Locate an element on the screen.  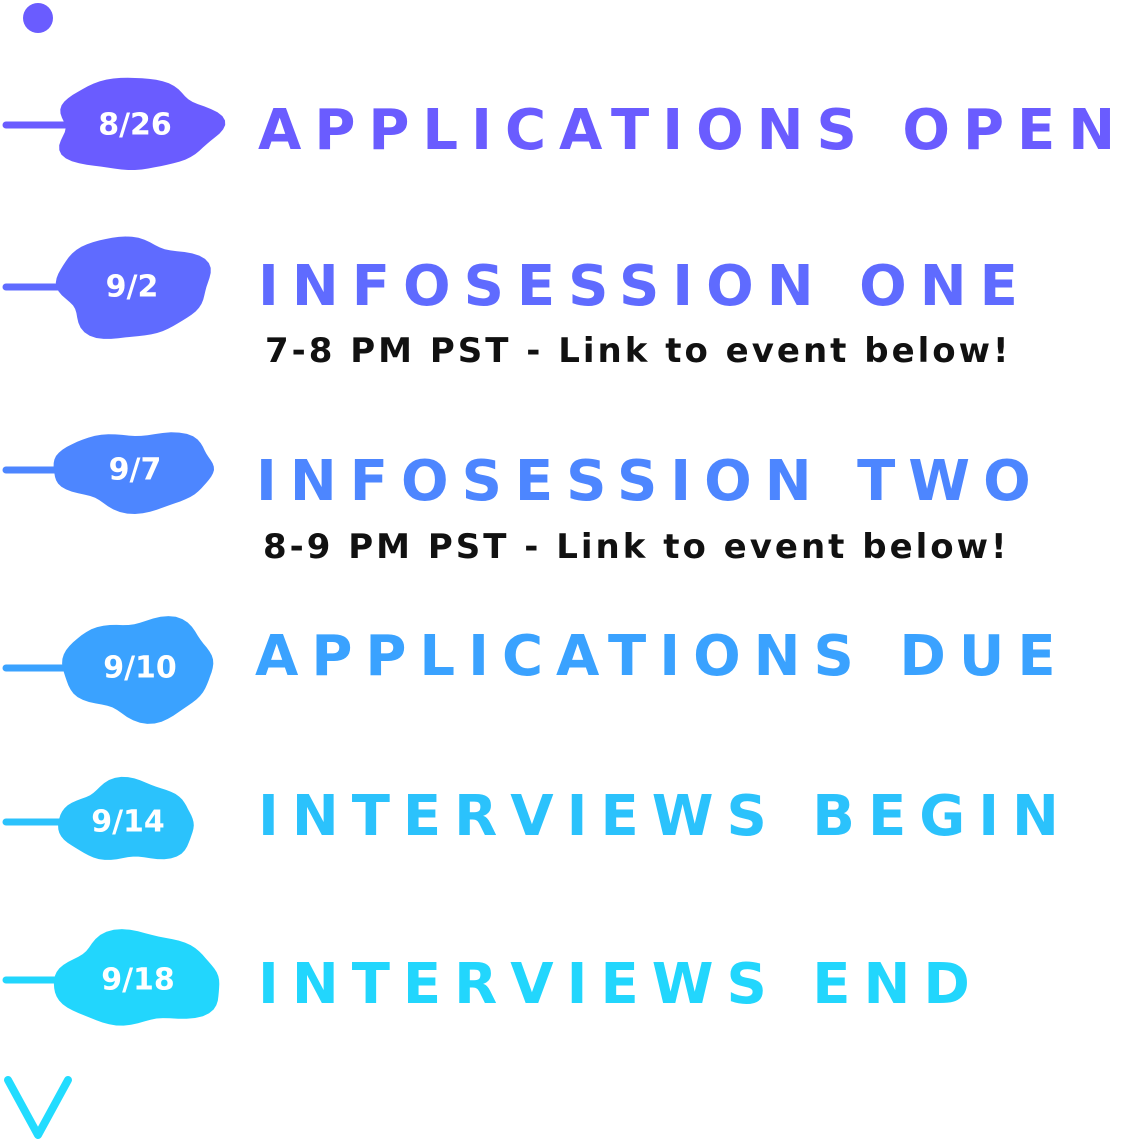
date-label: 8/26 is located at coordinates (135, 125).